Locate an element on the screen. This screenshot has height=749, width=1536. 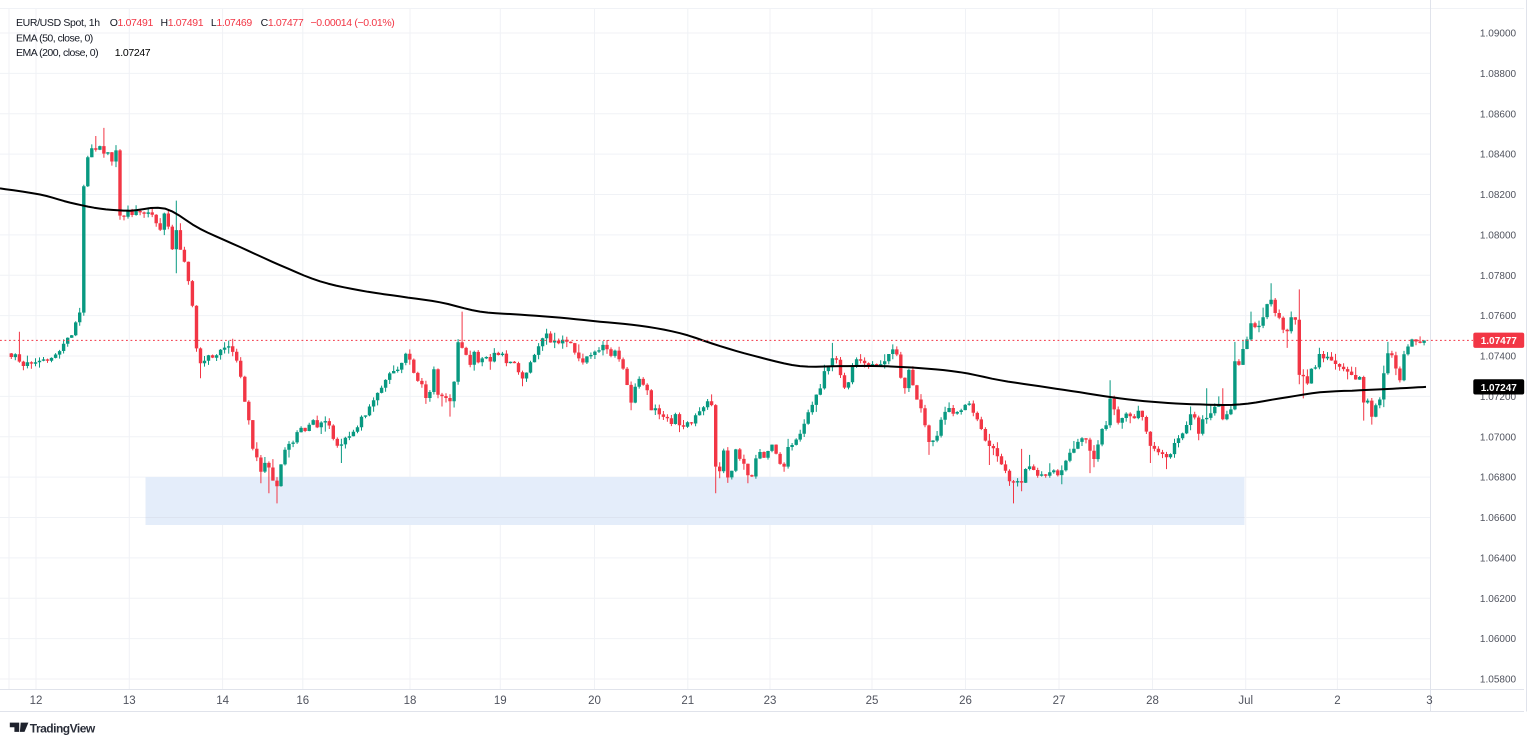
svg-text: 1.07000 is located at coordinates (1498, 437).